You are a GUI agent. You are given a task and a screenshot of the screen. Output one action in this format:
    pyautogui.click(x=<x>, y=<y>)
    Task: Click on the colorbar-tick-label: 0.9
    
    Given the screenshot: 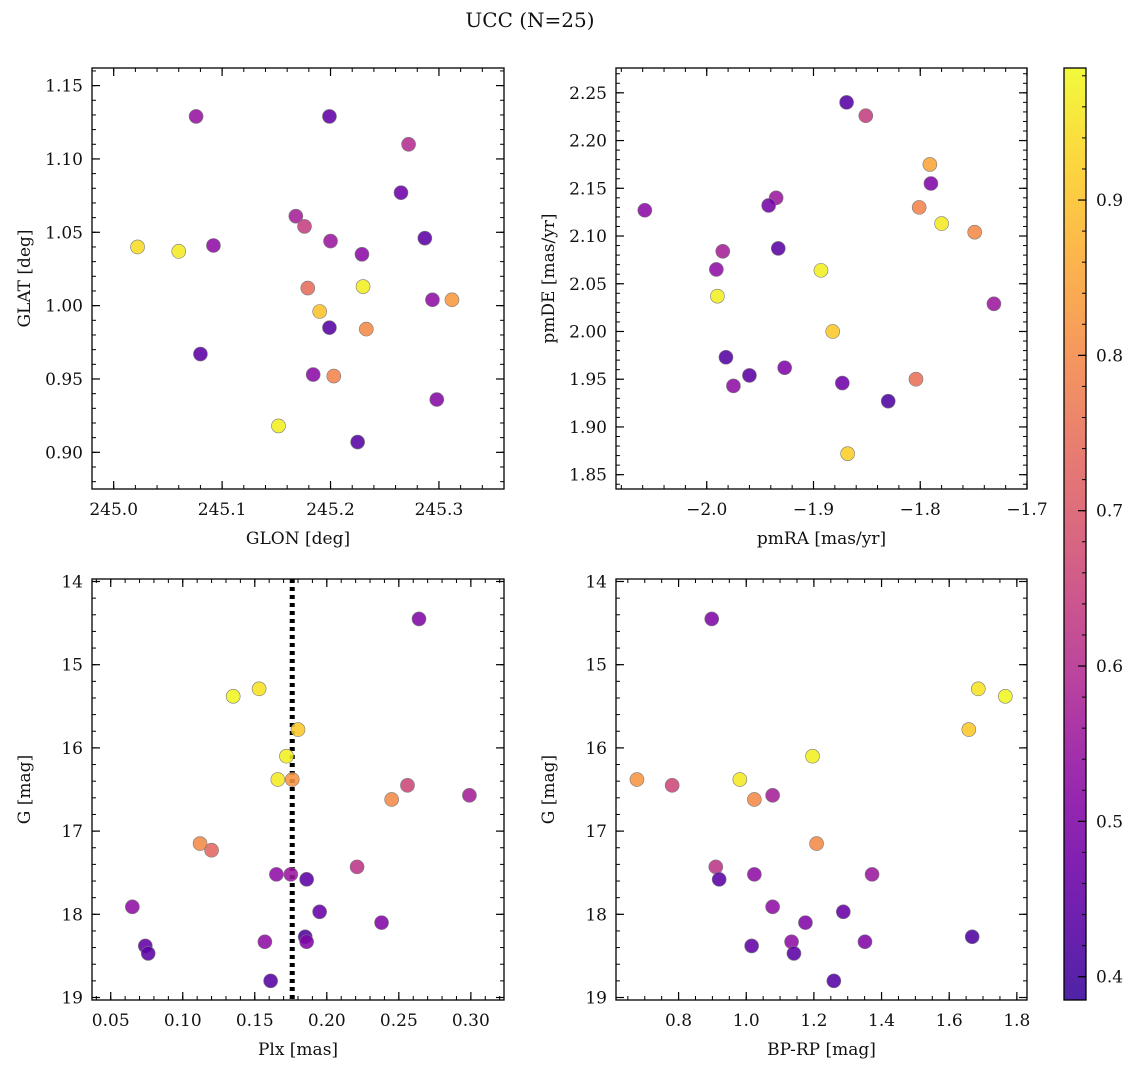 What is the action you would take?
    pyautogui.click(x=1109, y=201)
    